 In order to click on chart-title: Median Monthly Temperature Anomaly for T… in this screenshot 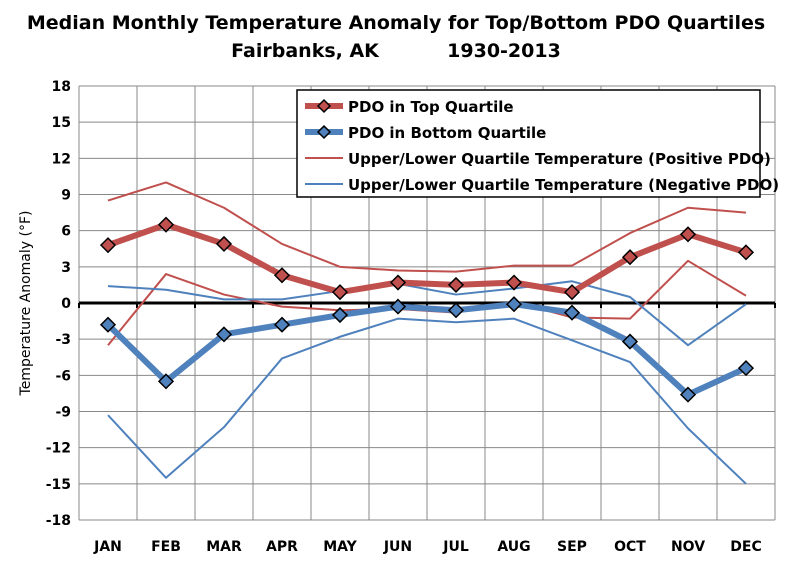, I will do `click(396, 23)`.